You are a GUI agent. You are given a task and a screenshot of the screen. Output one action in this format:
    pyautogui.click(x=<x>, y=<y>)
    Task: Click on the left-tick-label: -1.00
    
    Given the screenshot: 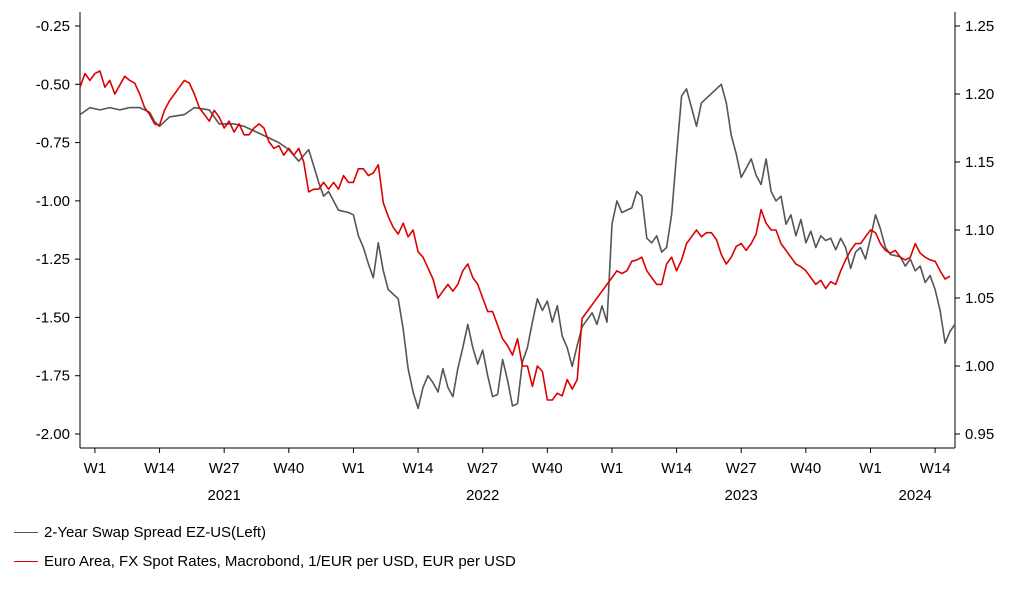 What is the action you would take?
    pyautogui.click(x=53, y=201)
    